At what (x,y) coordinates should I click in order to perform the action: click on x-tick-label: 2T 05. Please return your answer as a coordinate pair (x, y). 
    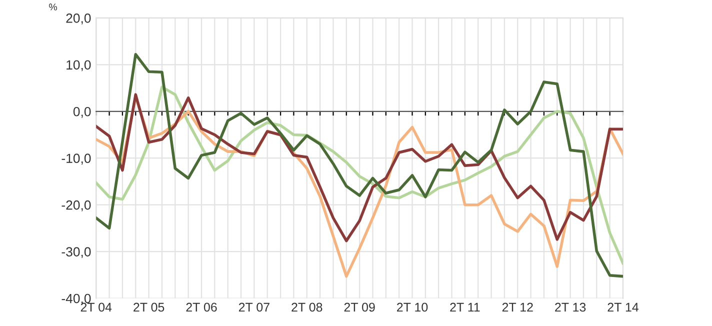
    Looking at the image, I should click on (149, 307).